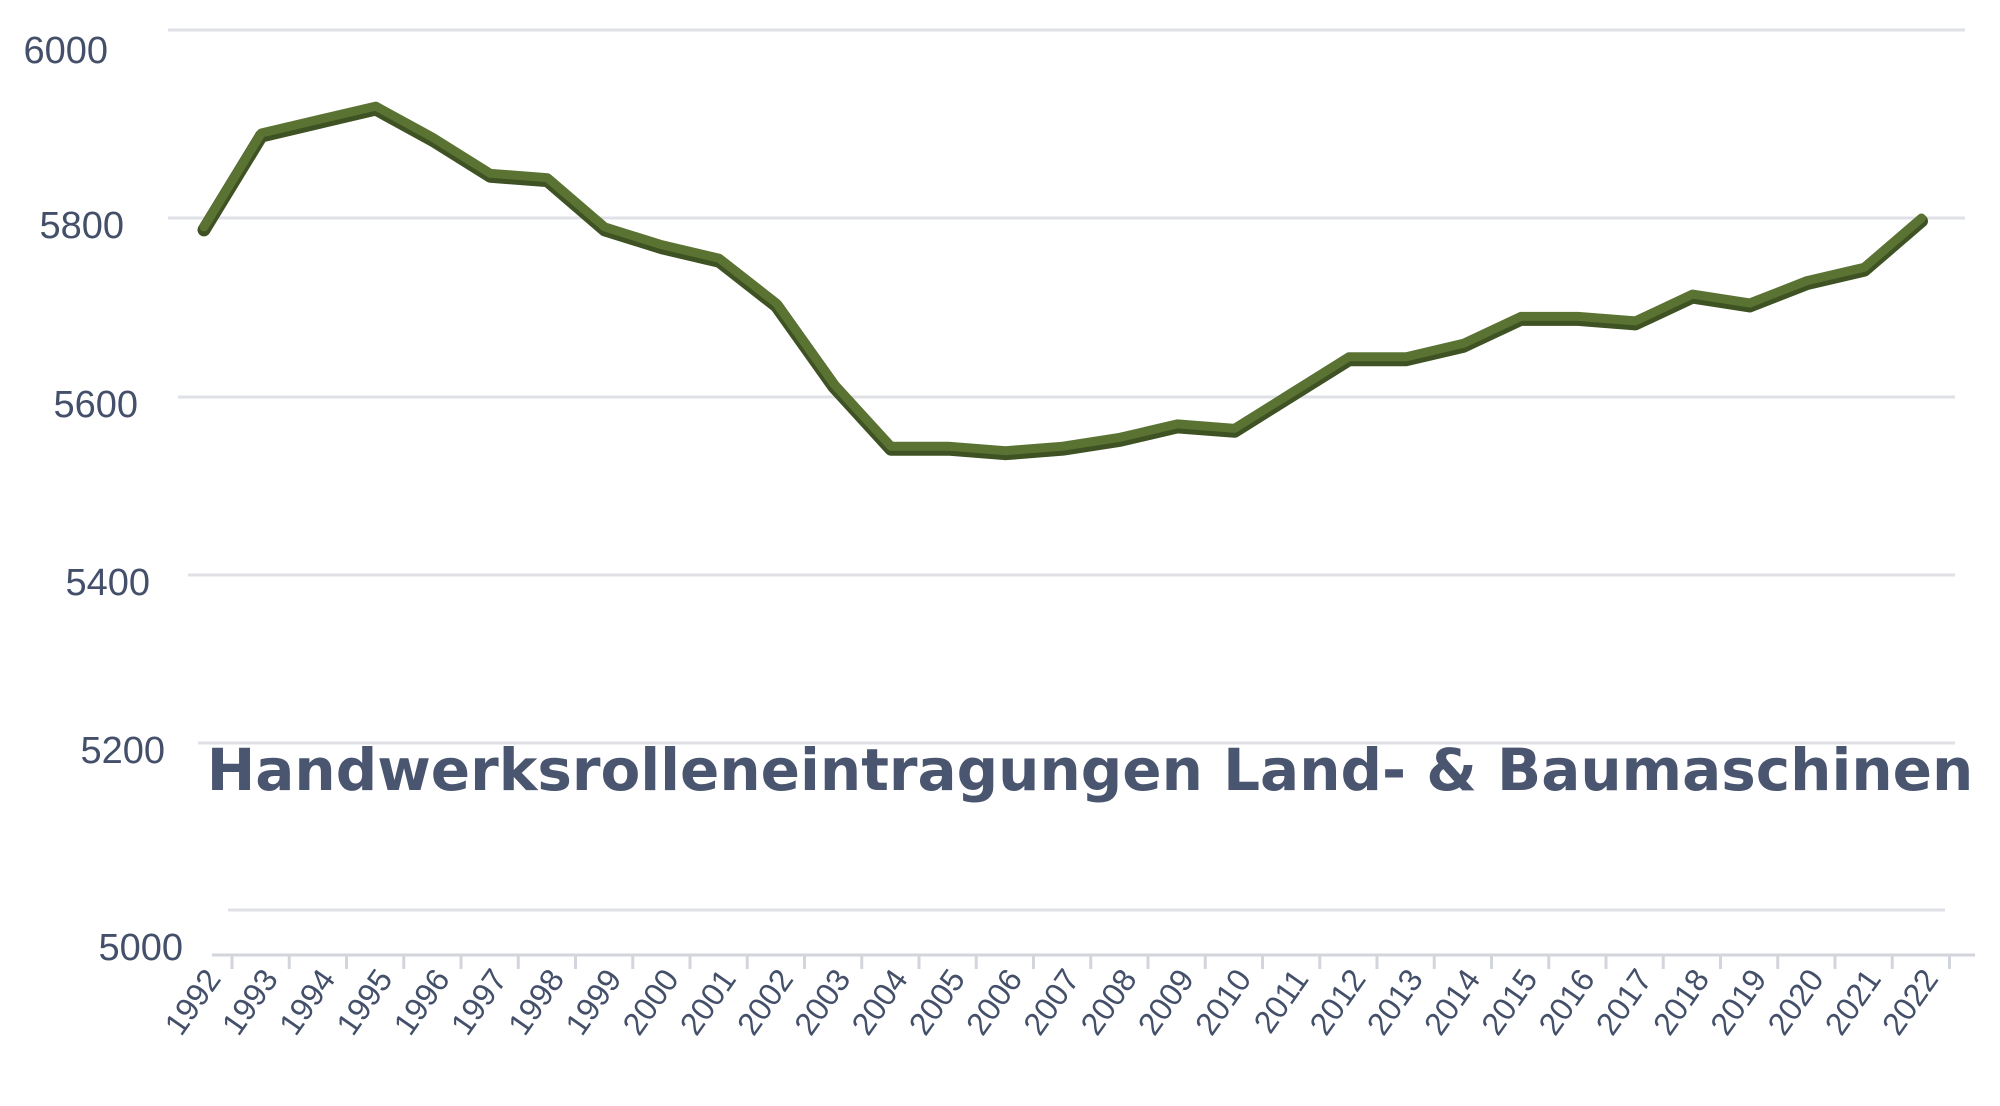 The image size is (2000, 1106). Describe the element at coordinates (81, 226) in the screenshot. I see `y-tick-label: 5800` at that location.